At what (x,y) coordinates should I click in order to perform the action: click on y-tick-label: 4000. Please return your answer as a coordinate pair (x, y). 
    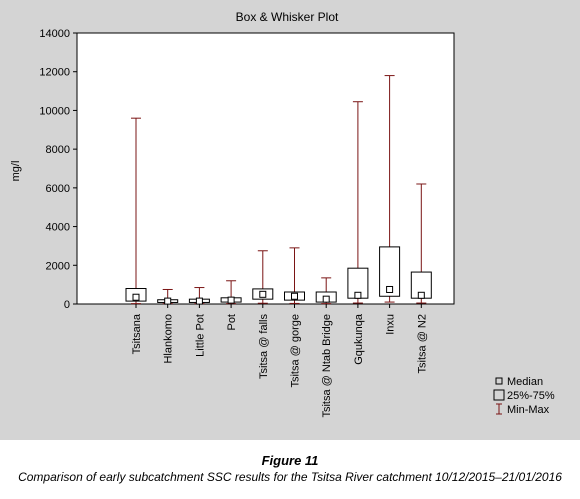
    Looking at the image, I should click on (58, 228).